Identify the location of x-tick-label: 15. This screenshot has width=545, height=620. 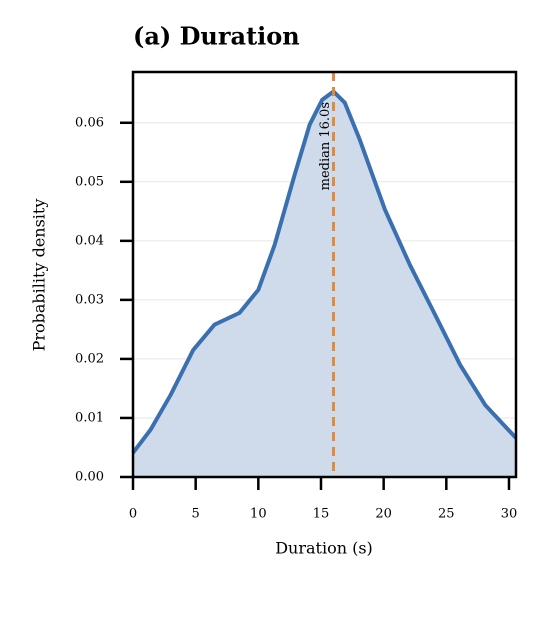
(321, 514).